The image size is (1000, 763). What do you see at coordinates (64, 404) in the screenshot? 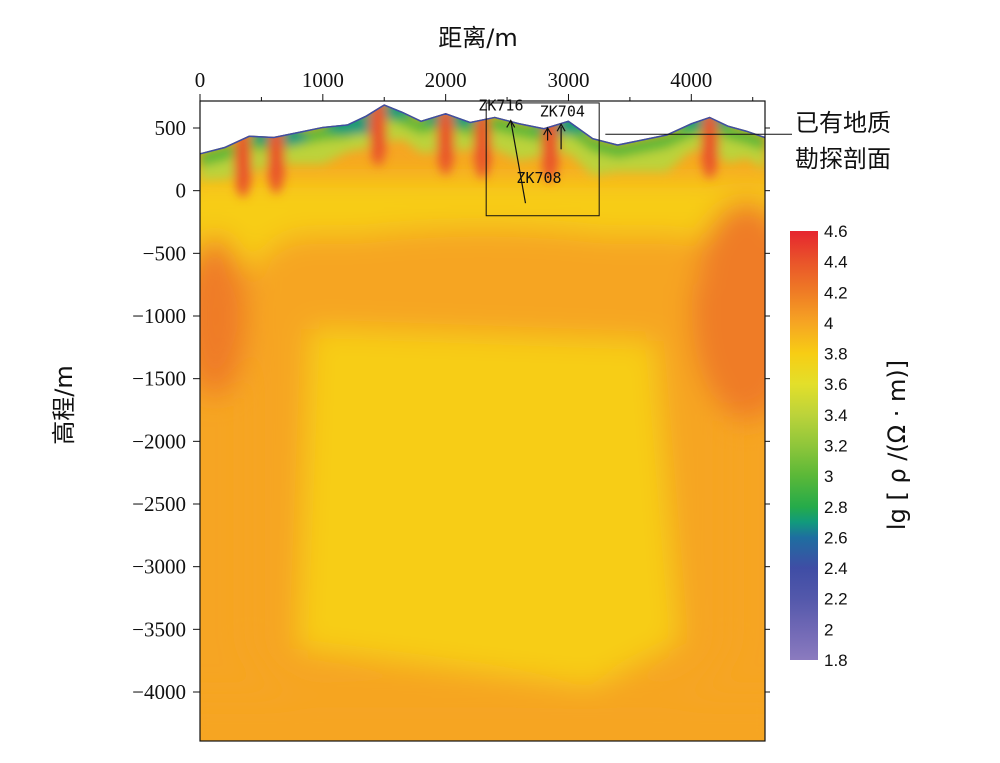
I see `y-axis-title: 高程/m` at bounding box center [64, 404].